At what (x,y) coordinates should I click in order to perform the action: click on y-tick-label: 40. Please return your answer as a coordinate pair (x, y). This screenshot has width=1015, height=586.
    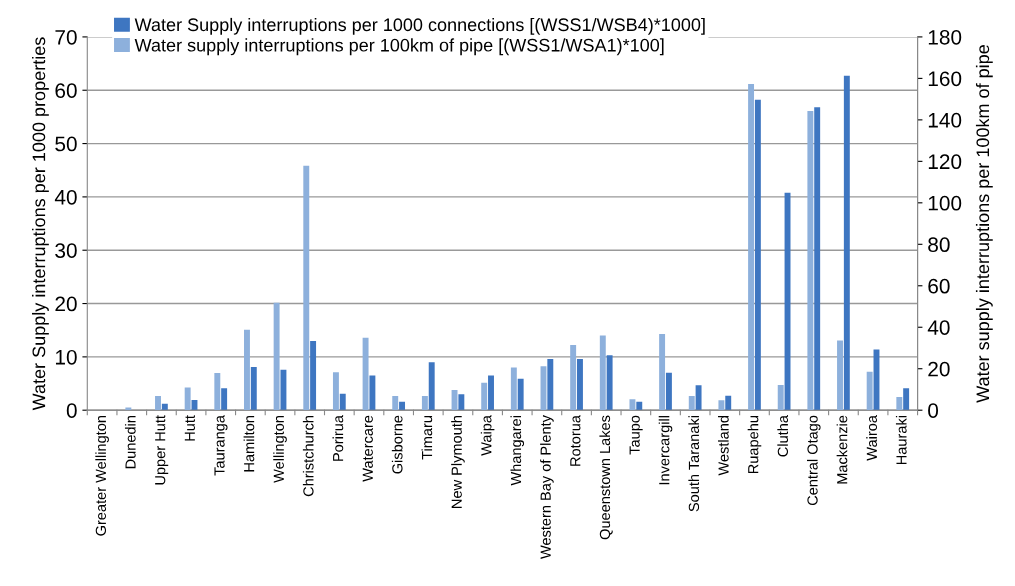
    Looking at the image, I should click on (65, 197).